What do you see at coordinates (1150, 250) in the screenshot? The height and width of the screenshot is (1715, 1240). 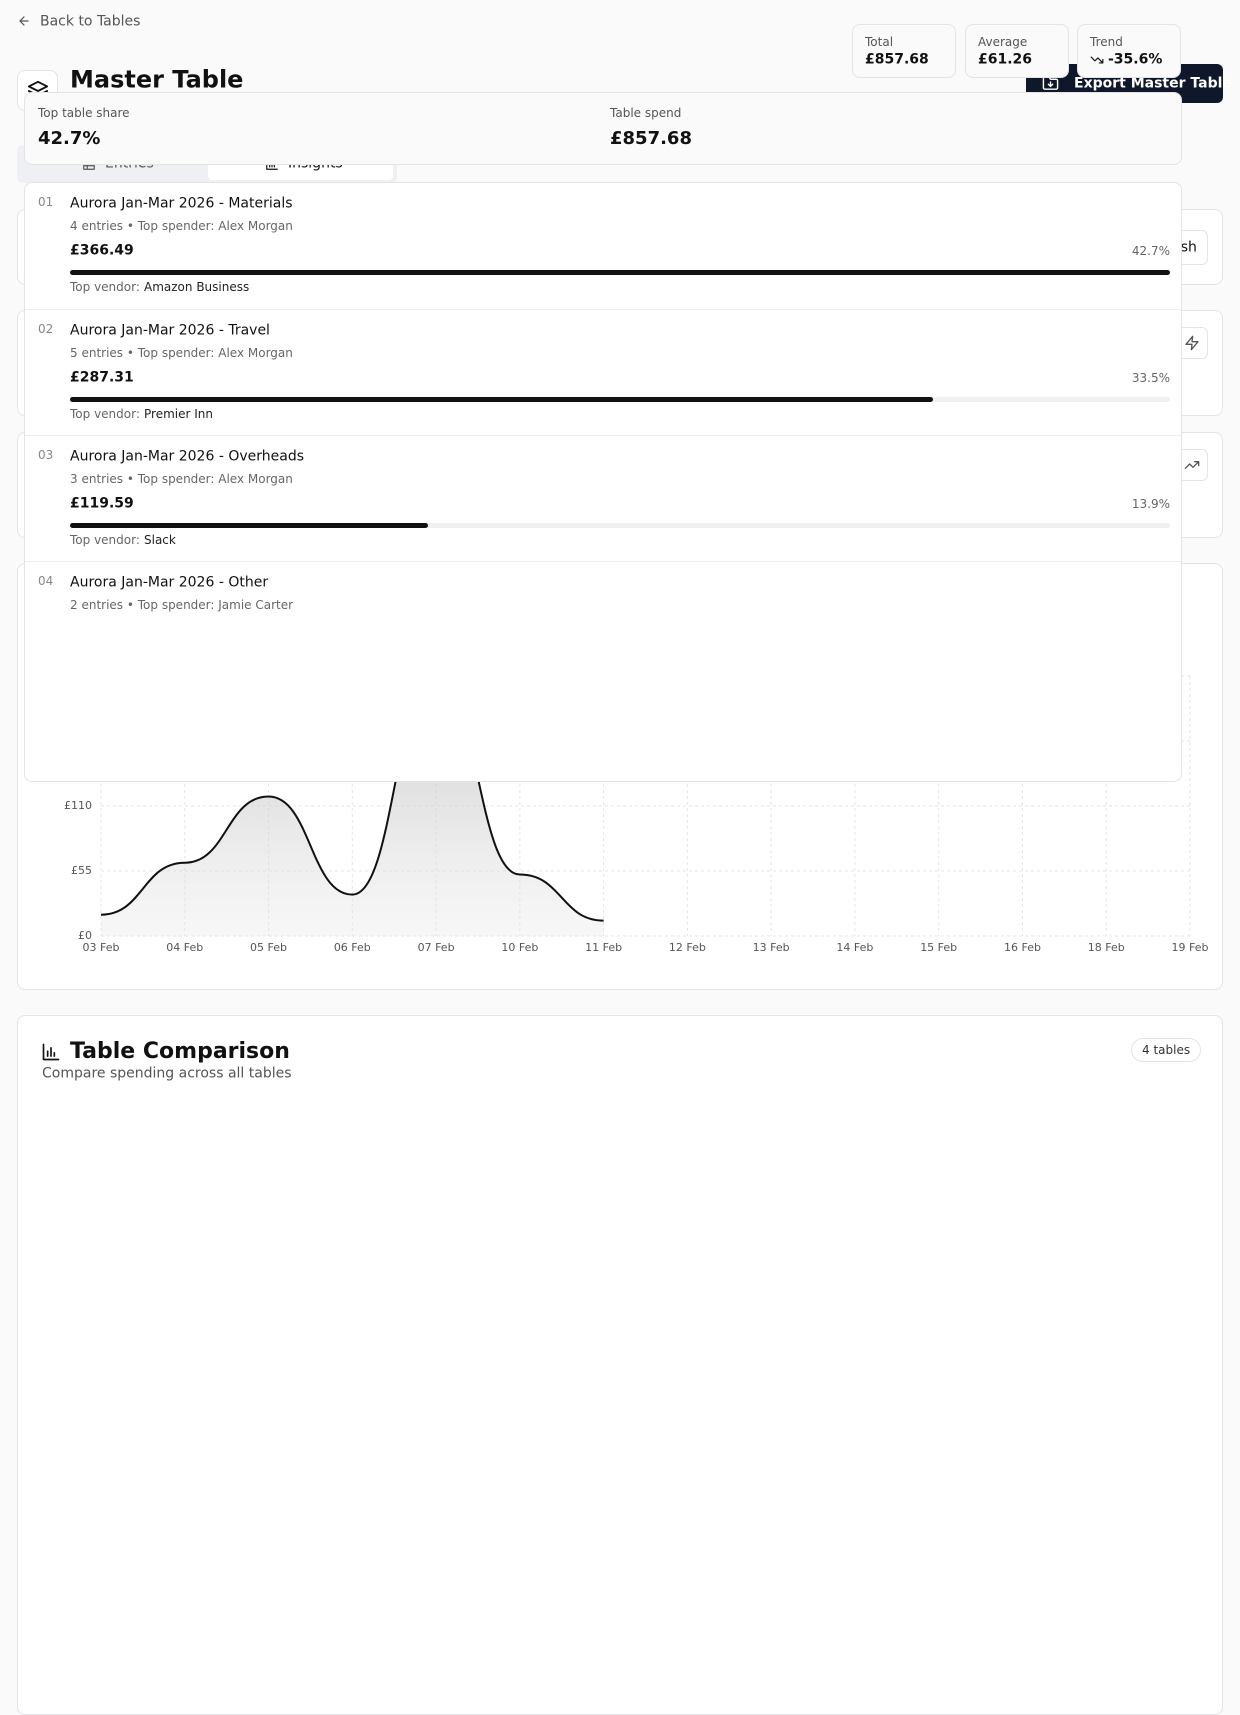 I see `share-label: 42.7%` at bounding box center [1150, 250].